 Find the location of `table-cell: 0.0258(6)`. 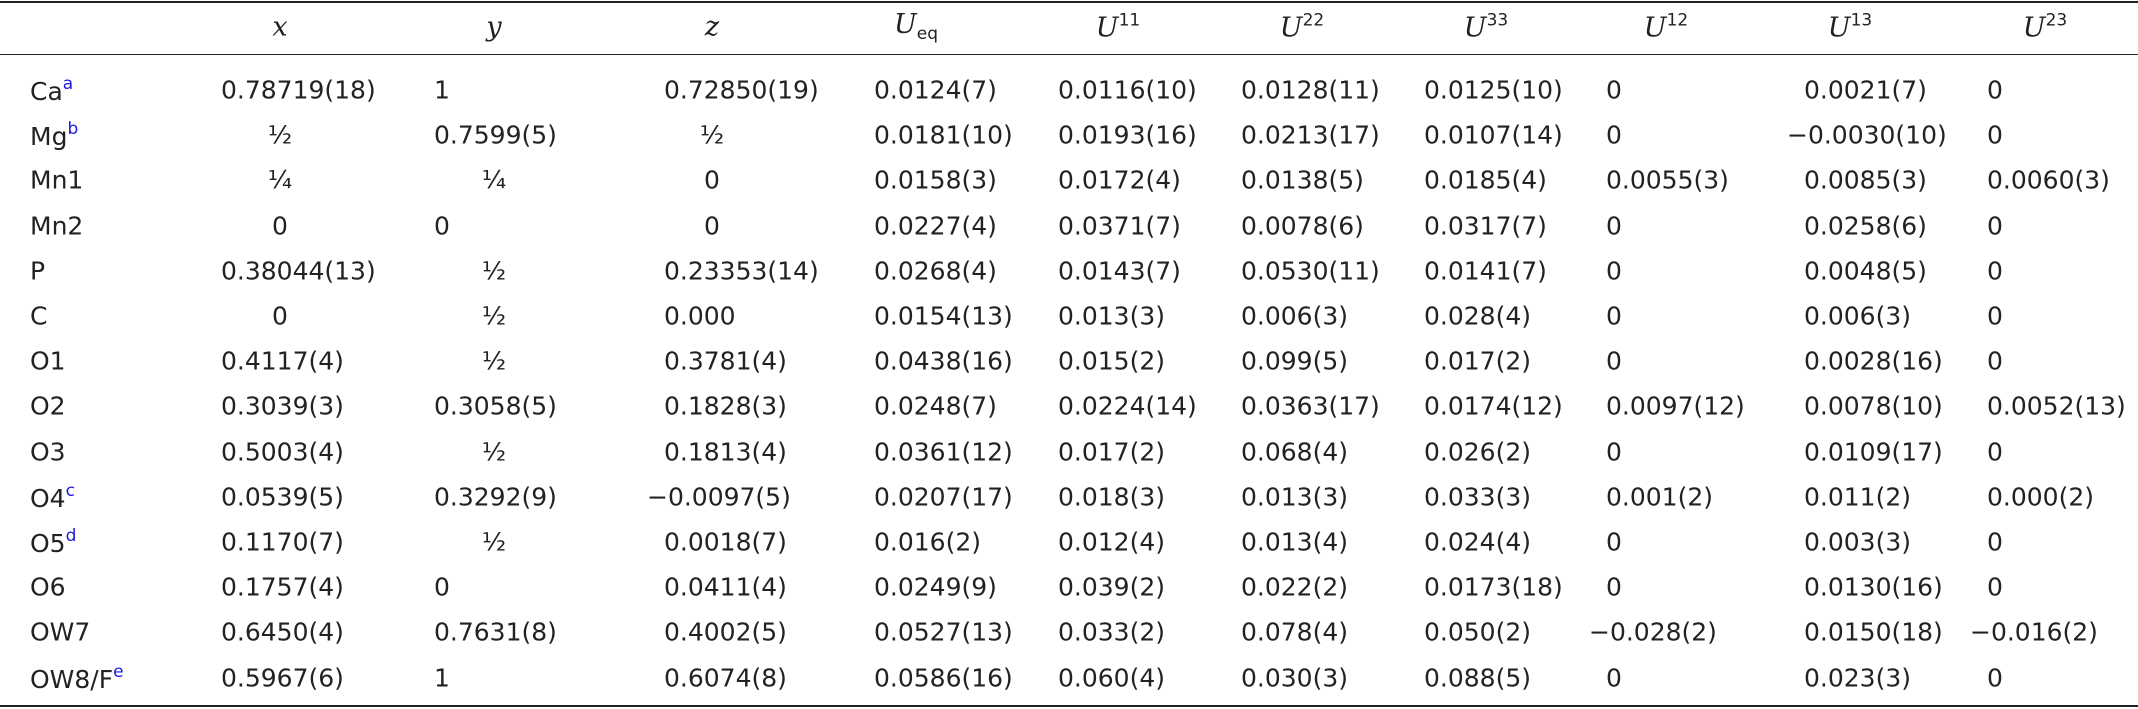

table-cell: 0.0258(6) is located at coordinates (1865, 226).